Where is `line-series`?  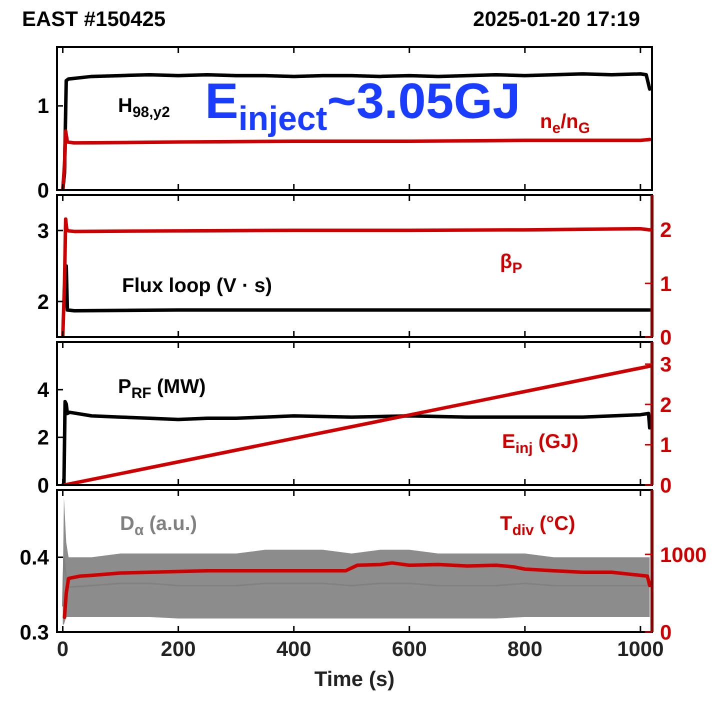
line-series is located at coordinates (357, 590).